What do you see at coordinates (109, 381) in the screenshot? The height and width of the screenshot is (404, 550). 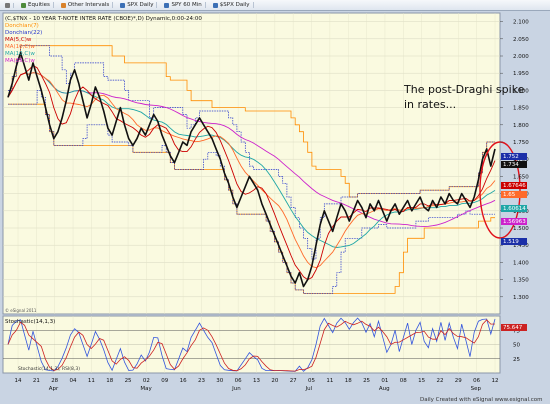 I see `x-tick-label: 18` at bounding box center [109, 381].